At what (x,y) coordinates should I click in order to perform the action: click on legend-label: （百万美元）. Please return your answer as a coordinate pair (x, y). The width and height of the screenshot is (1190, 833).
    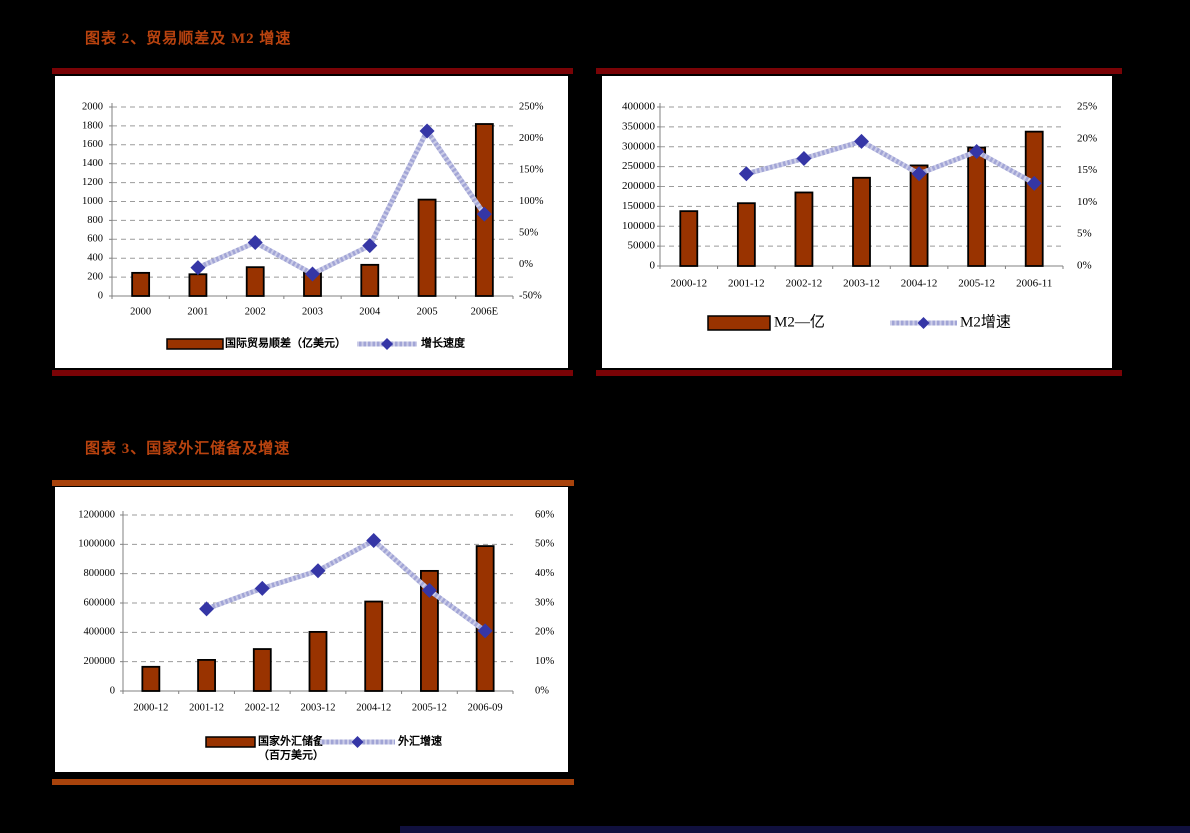
    Looking at the image, I should click on (291, 755).